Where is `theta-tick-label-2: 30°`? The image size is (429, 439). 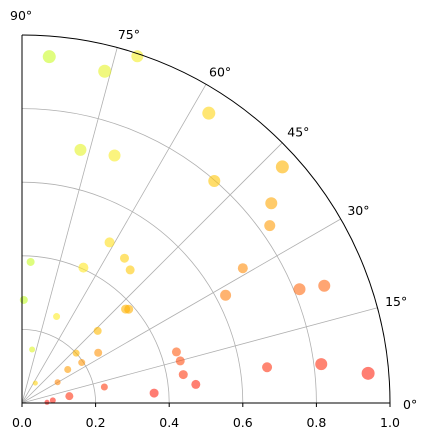
theta-tick-label-2: 30° is located at coordinates (358, 210).